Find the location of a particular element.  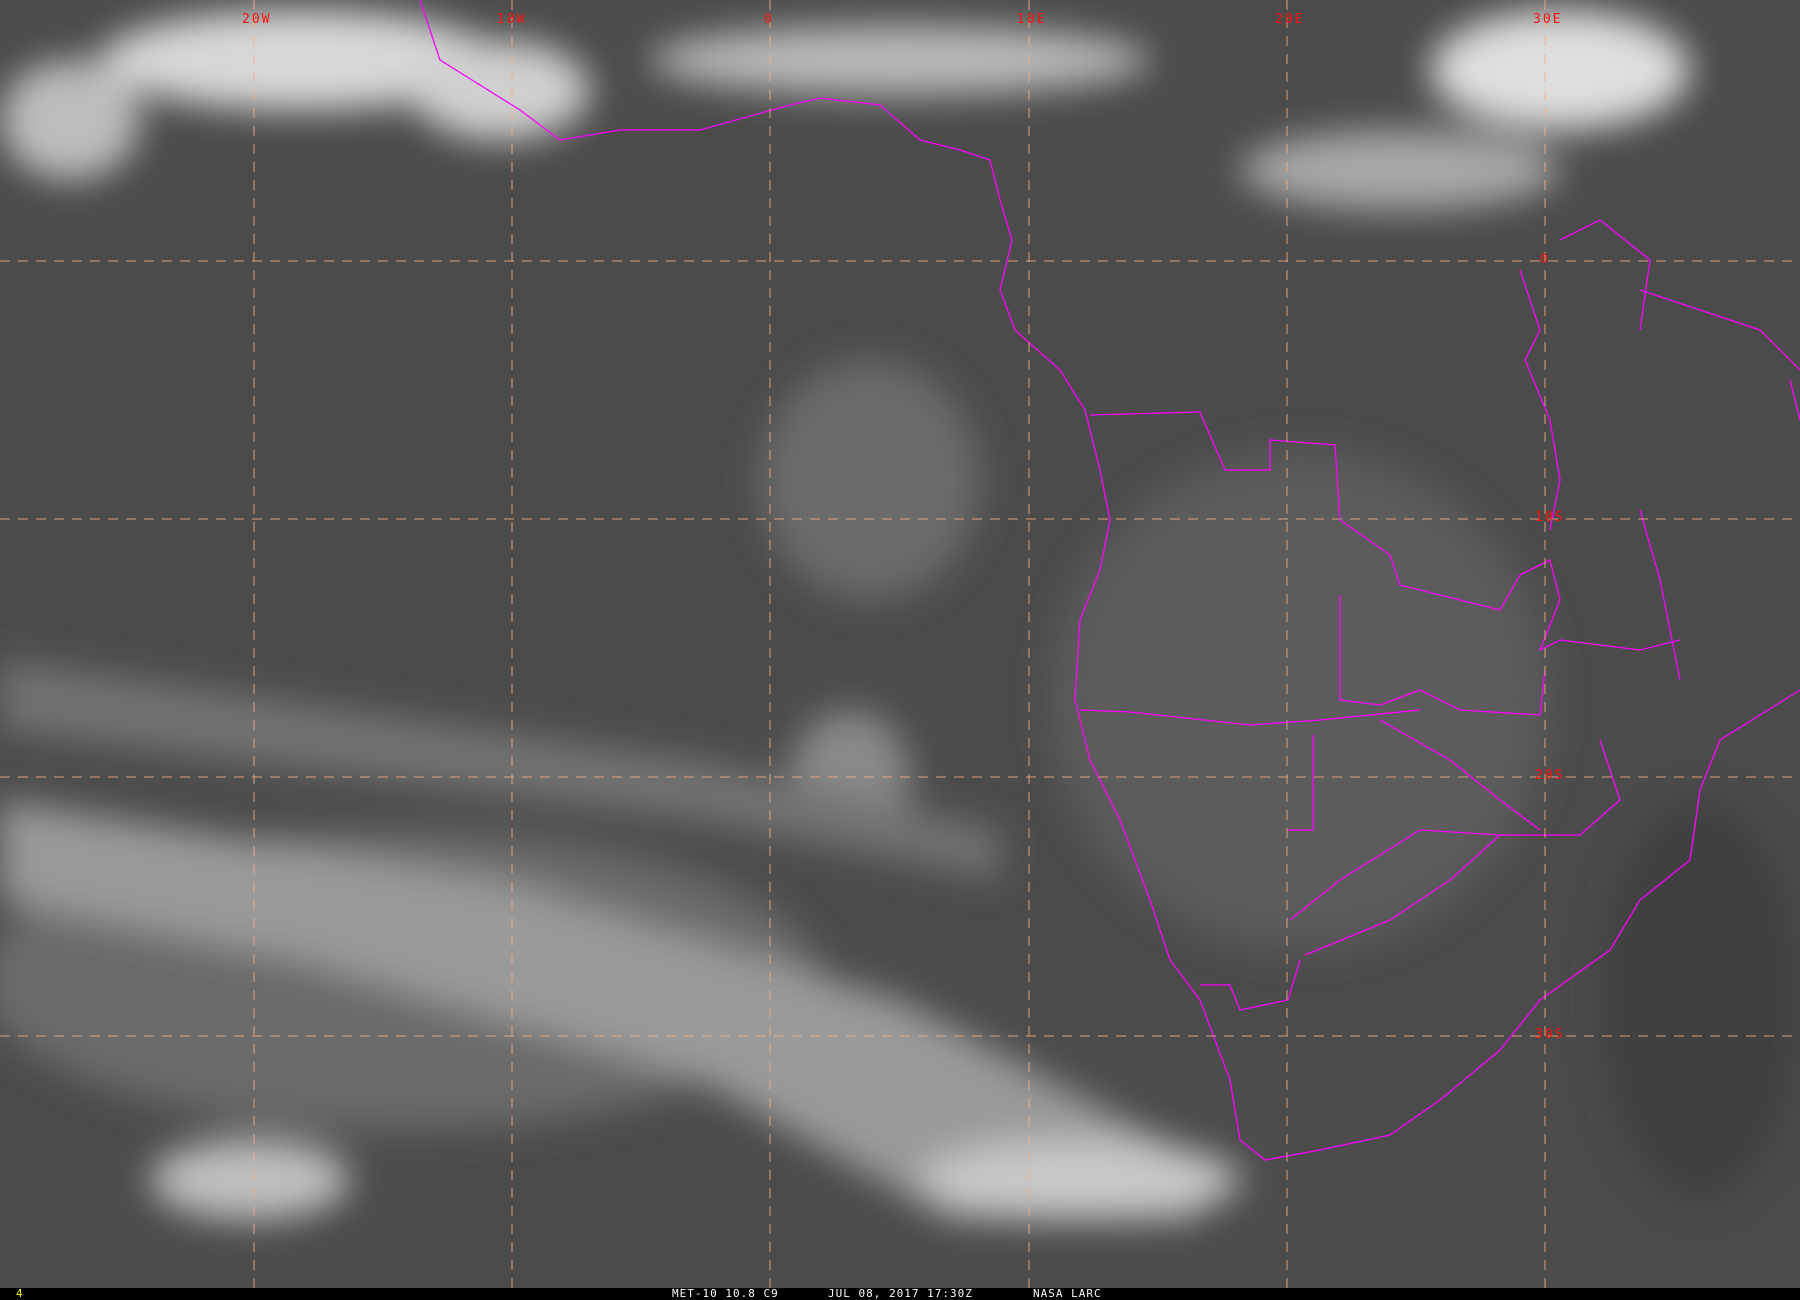

lon-label-0: 0 is located at coordinates (769, 19).